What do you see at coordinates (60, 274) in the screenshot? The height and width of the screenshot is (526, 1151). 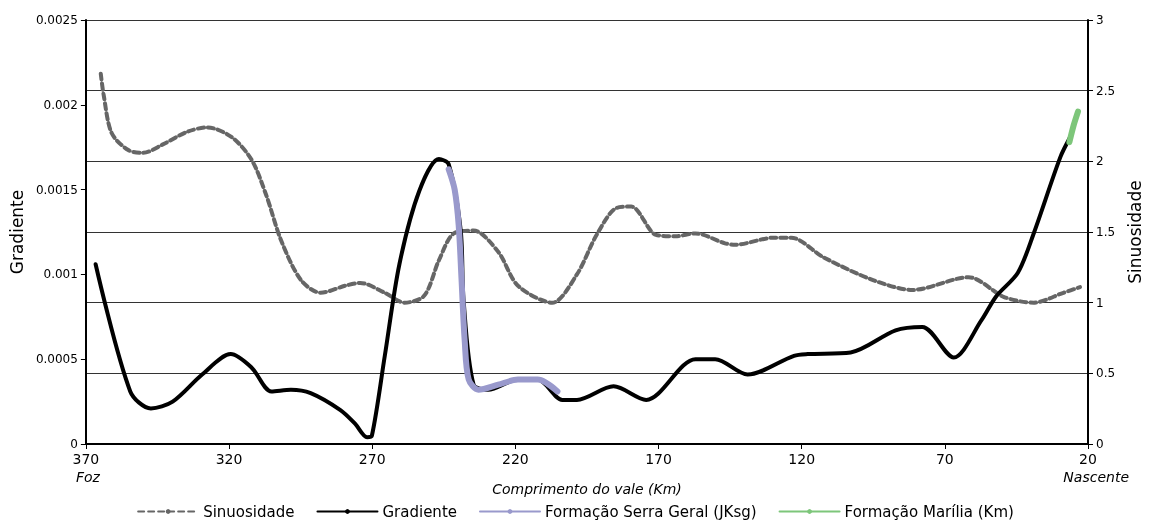 I see `y-tick-label: 0.001` at bounding box center [60, 274].